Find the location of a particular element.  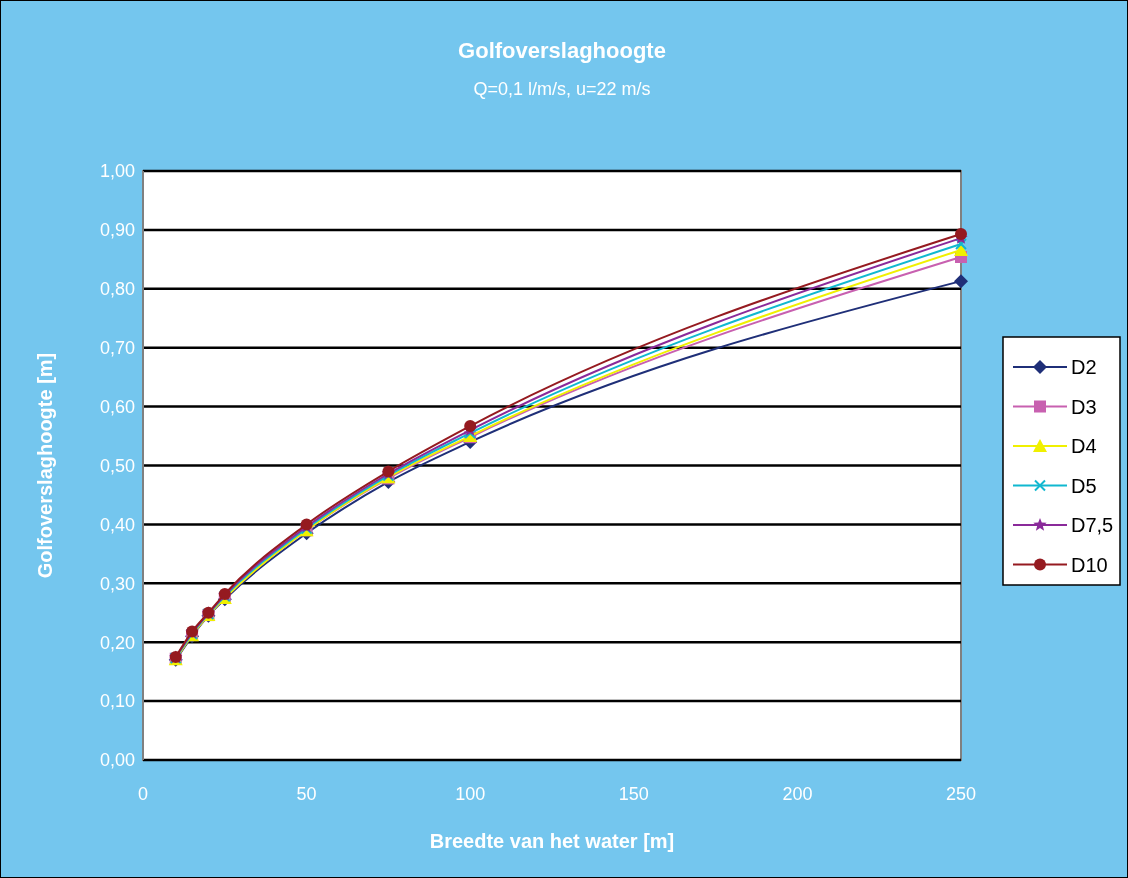

legend-label: D7,5 is located at coordinates (1092, 525).